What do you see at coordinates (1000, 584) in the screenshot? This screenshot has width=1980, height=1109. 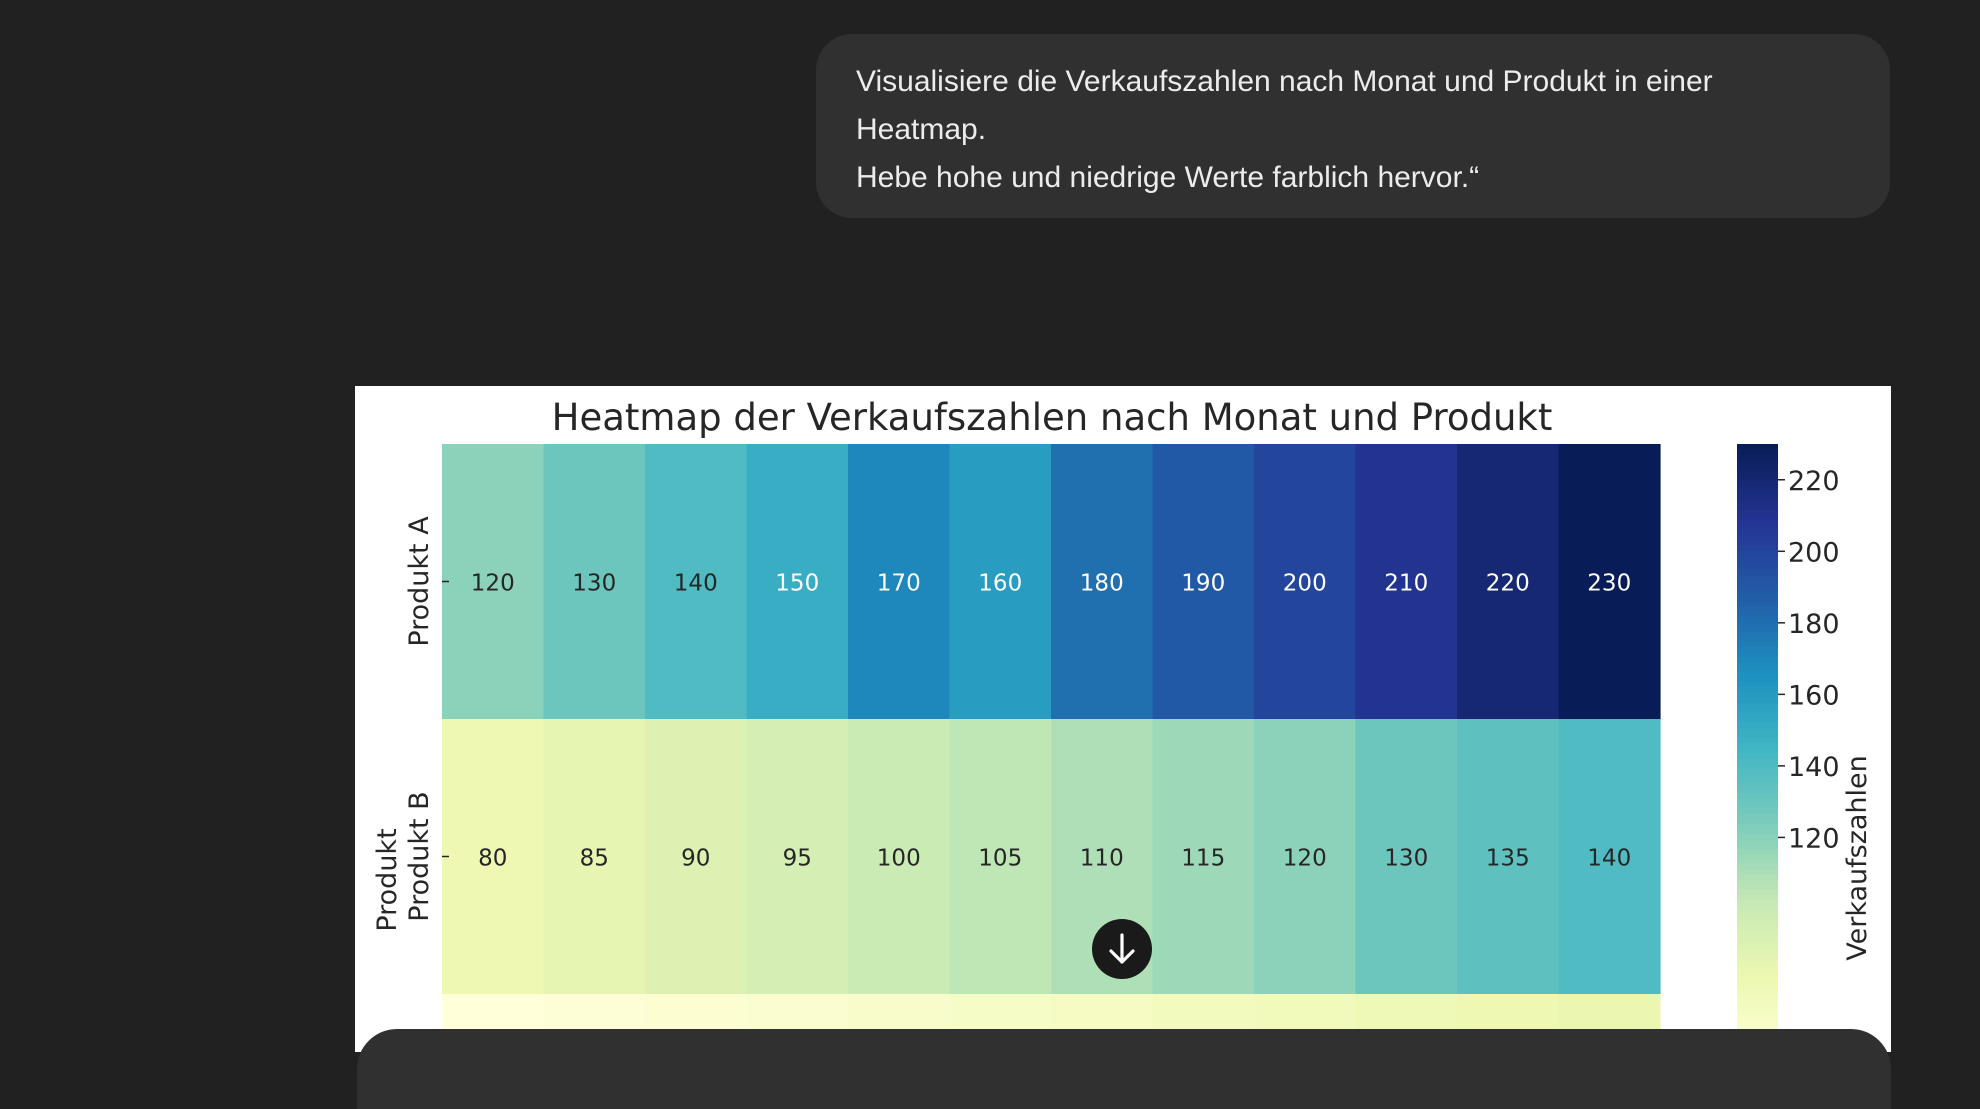 I see `cell-value-label: 160` at bounding box center [1000, 584].